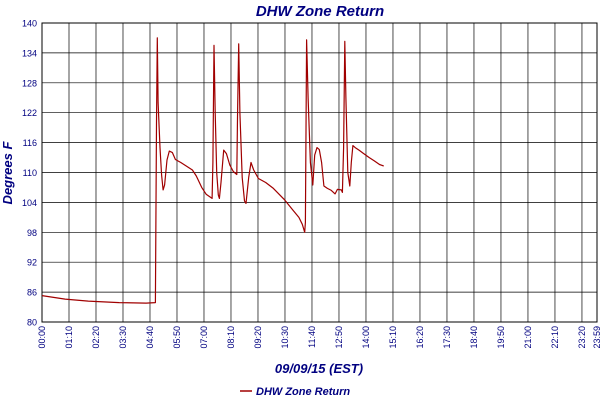 The image size is (600, 400). What do you see at coordinates (7, 173) in the screenshot?
I see `y-axis-label: Degrees F` at bounding box center [7, 173].